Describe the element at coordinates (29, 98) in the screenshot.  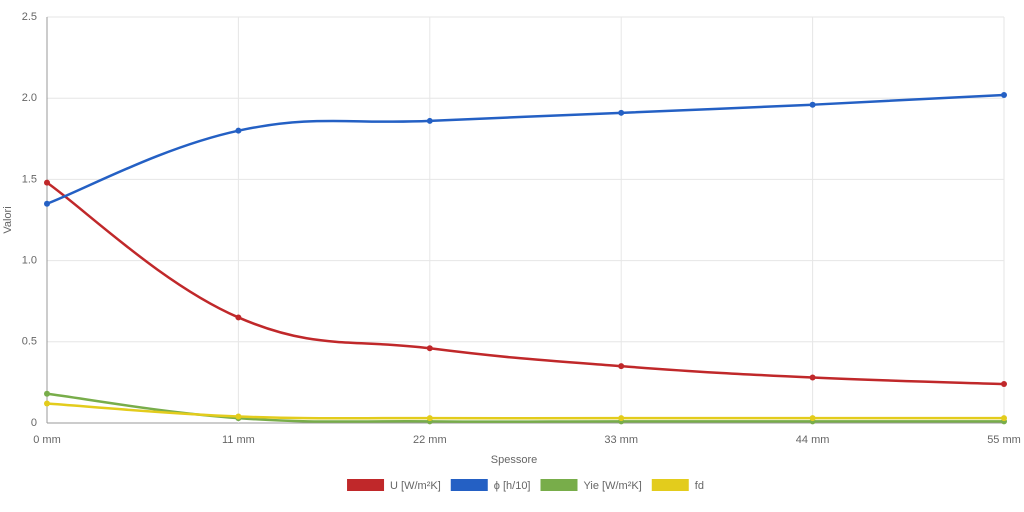
I see `y-tick-label: 2.0` at that location.